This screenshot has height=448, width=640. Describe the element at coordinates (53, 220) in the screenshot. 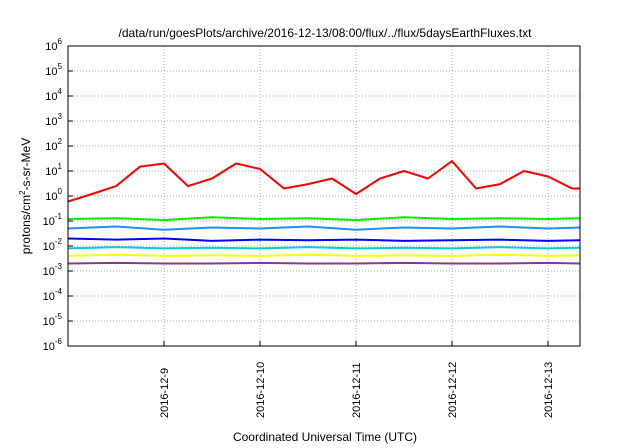

I see `y-tick-label: 10⁻¹` at that location.